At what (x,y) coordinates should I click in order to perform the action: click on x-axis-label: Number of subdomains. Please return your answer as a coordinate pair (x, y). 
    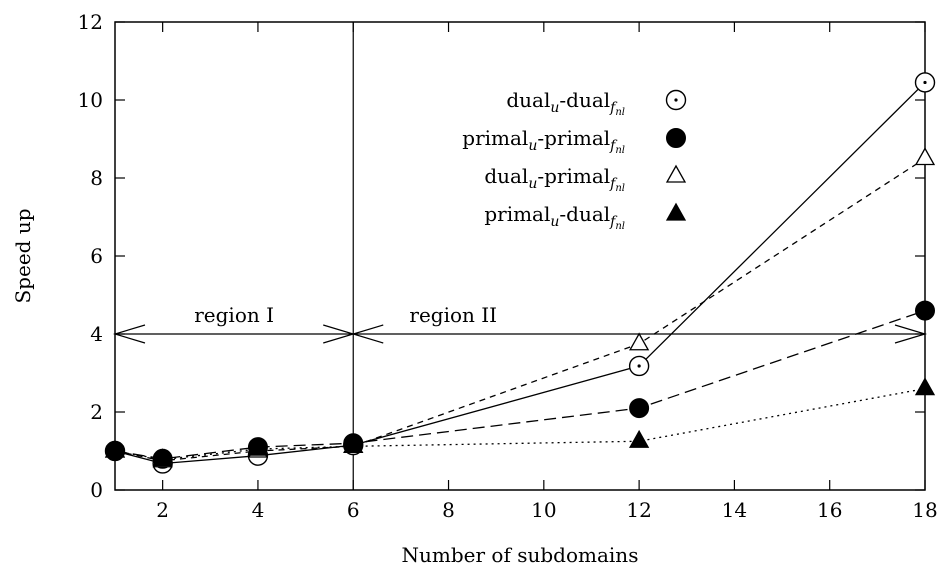
    Looking at the image, I should click on (520, 555).